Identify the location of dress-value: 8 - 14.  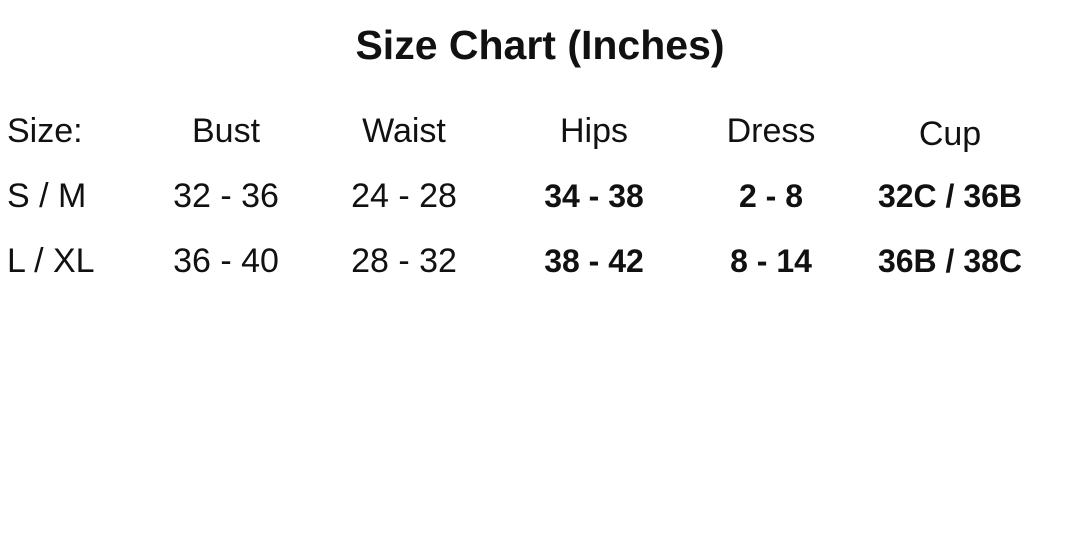
(771, 261).